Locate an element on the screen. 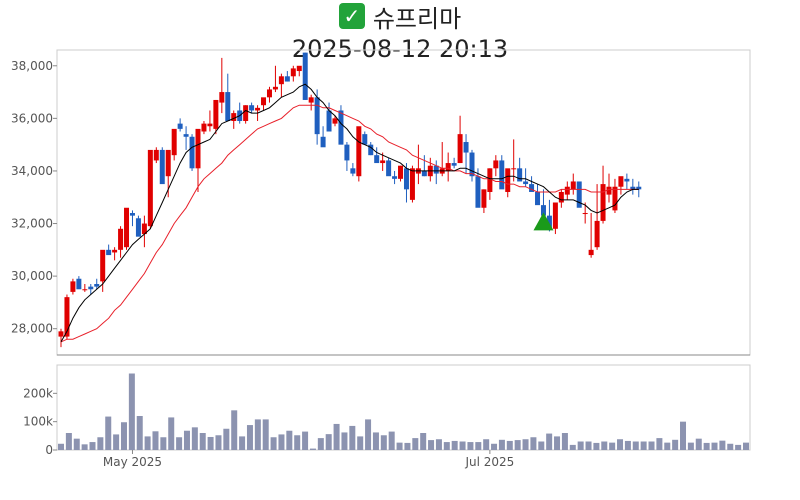  price-tick-label: 28,000 is located at coordinates (32, 329).